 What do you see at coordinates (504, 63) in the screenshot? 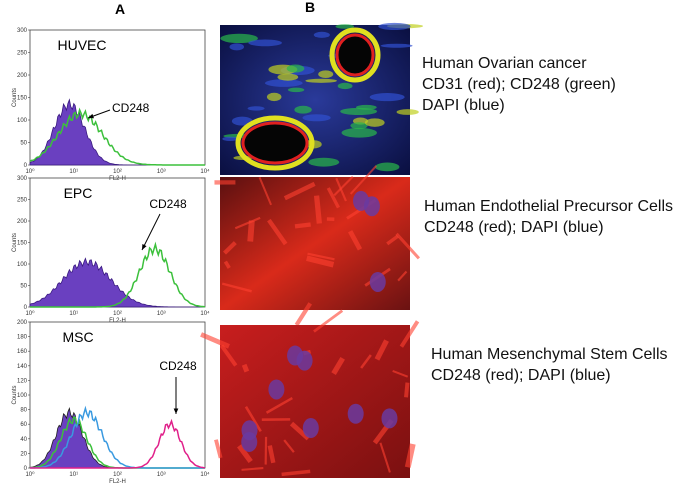
I see `caption-line: Human Ovarian cancer` at bounding box center [504, 63].